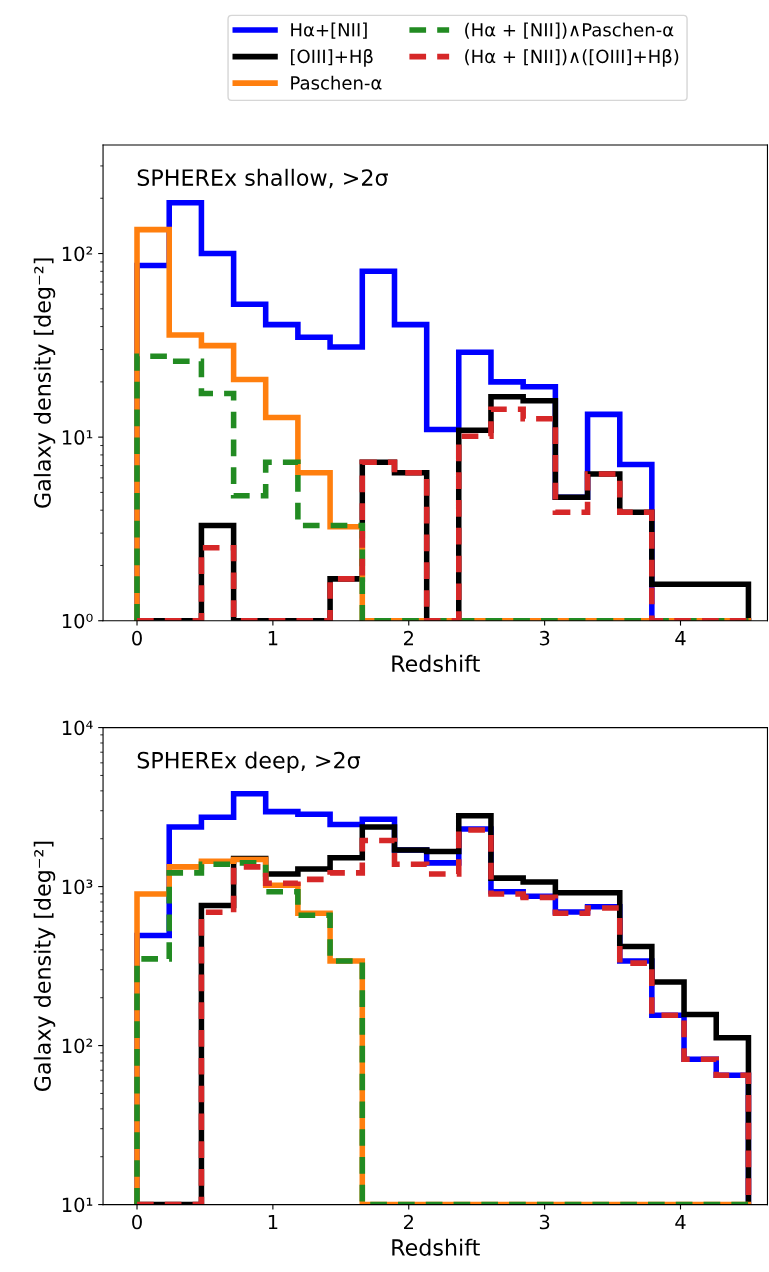 Image resolution: width=769 pixels, height=1272 pixels. Describe the element at coordinates (569, 30) in the screenshot. I see `legend-label: (Hα + [NII])∧Paschen-α` at that location.